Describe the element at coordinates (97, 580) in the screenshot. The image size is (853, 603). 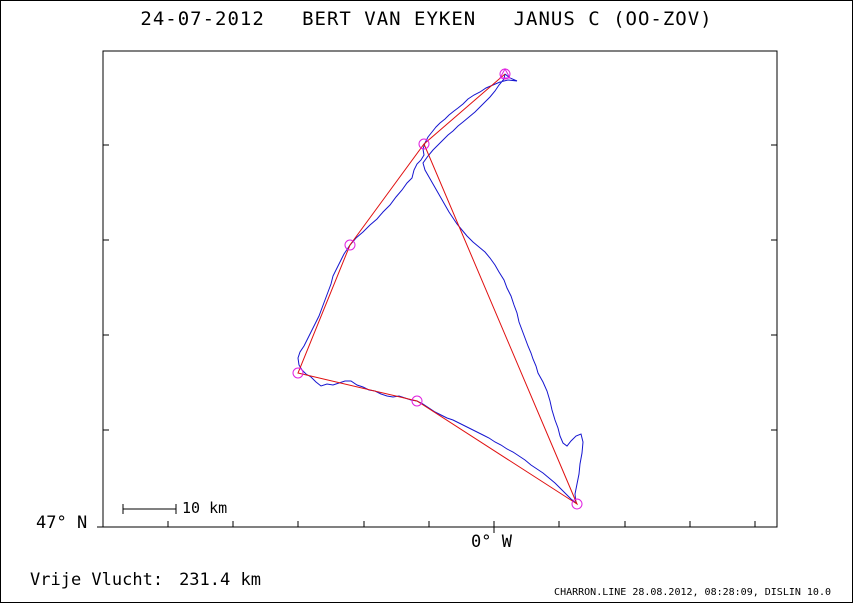
I see `distance-label: Vrije Vlucht:` at that location.